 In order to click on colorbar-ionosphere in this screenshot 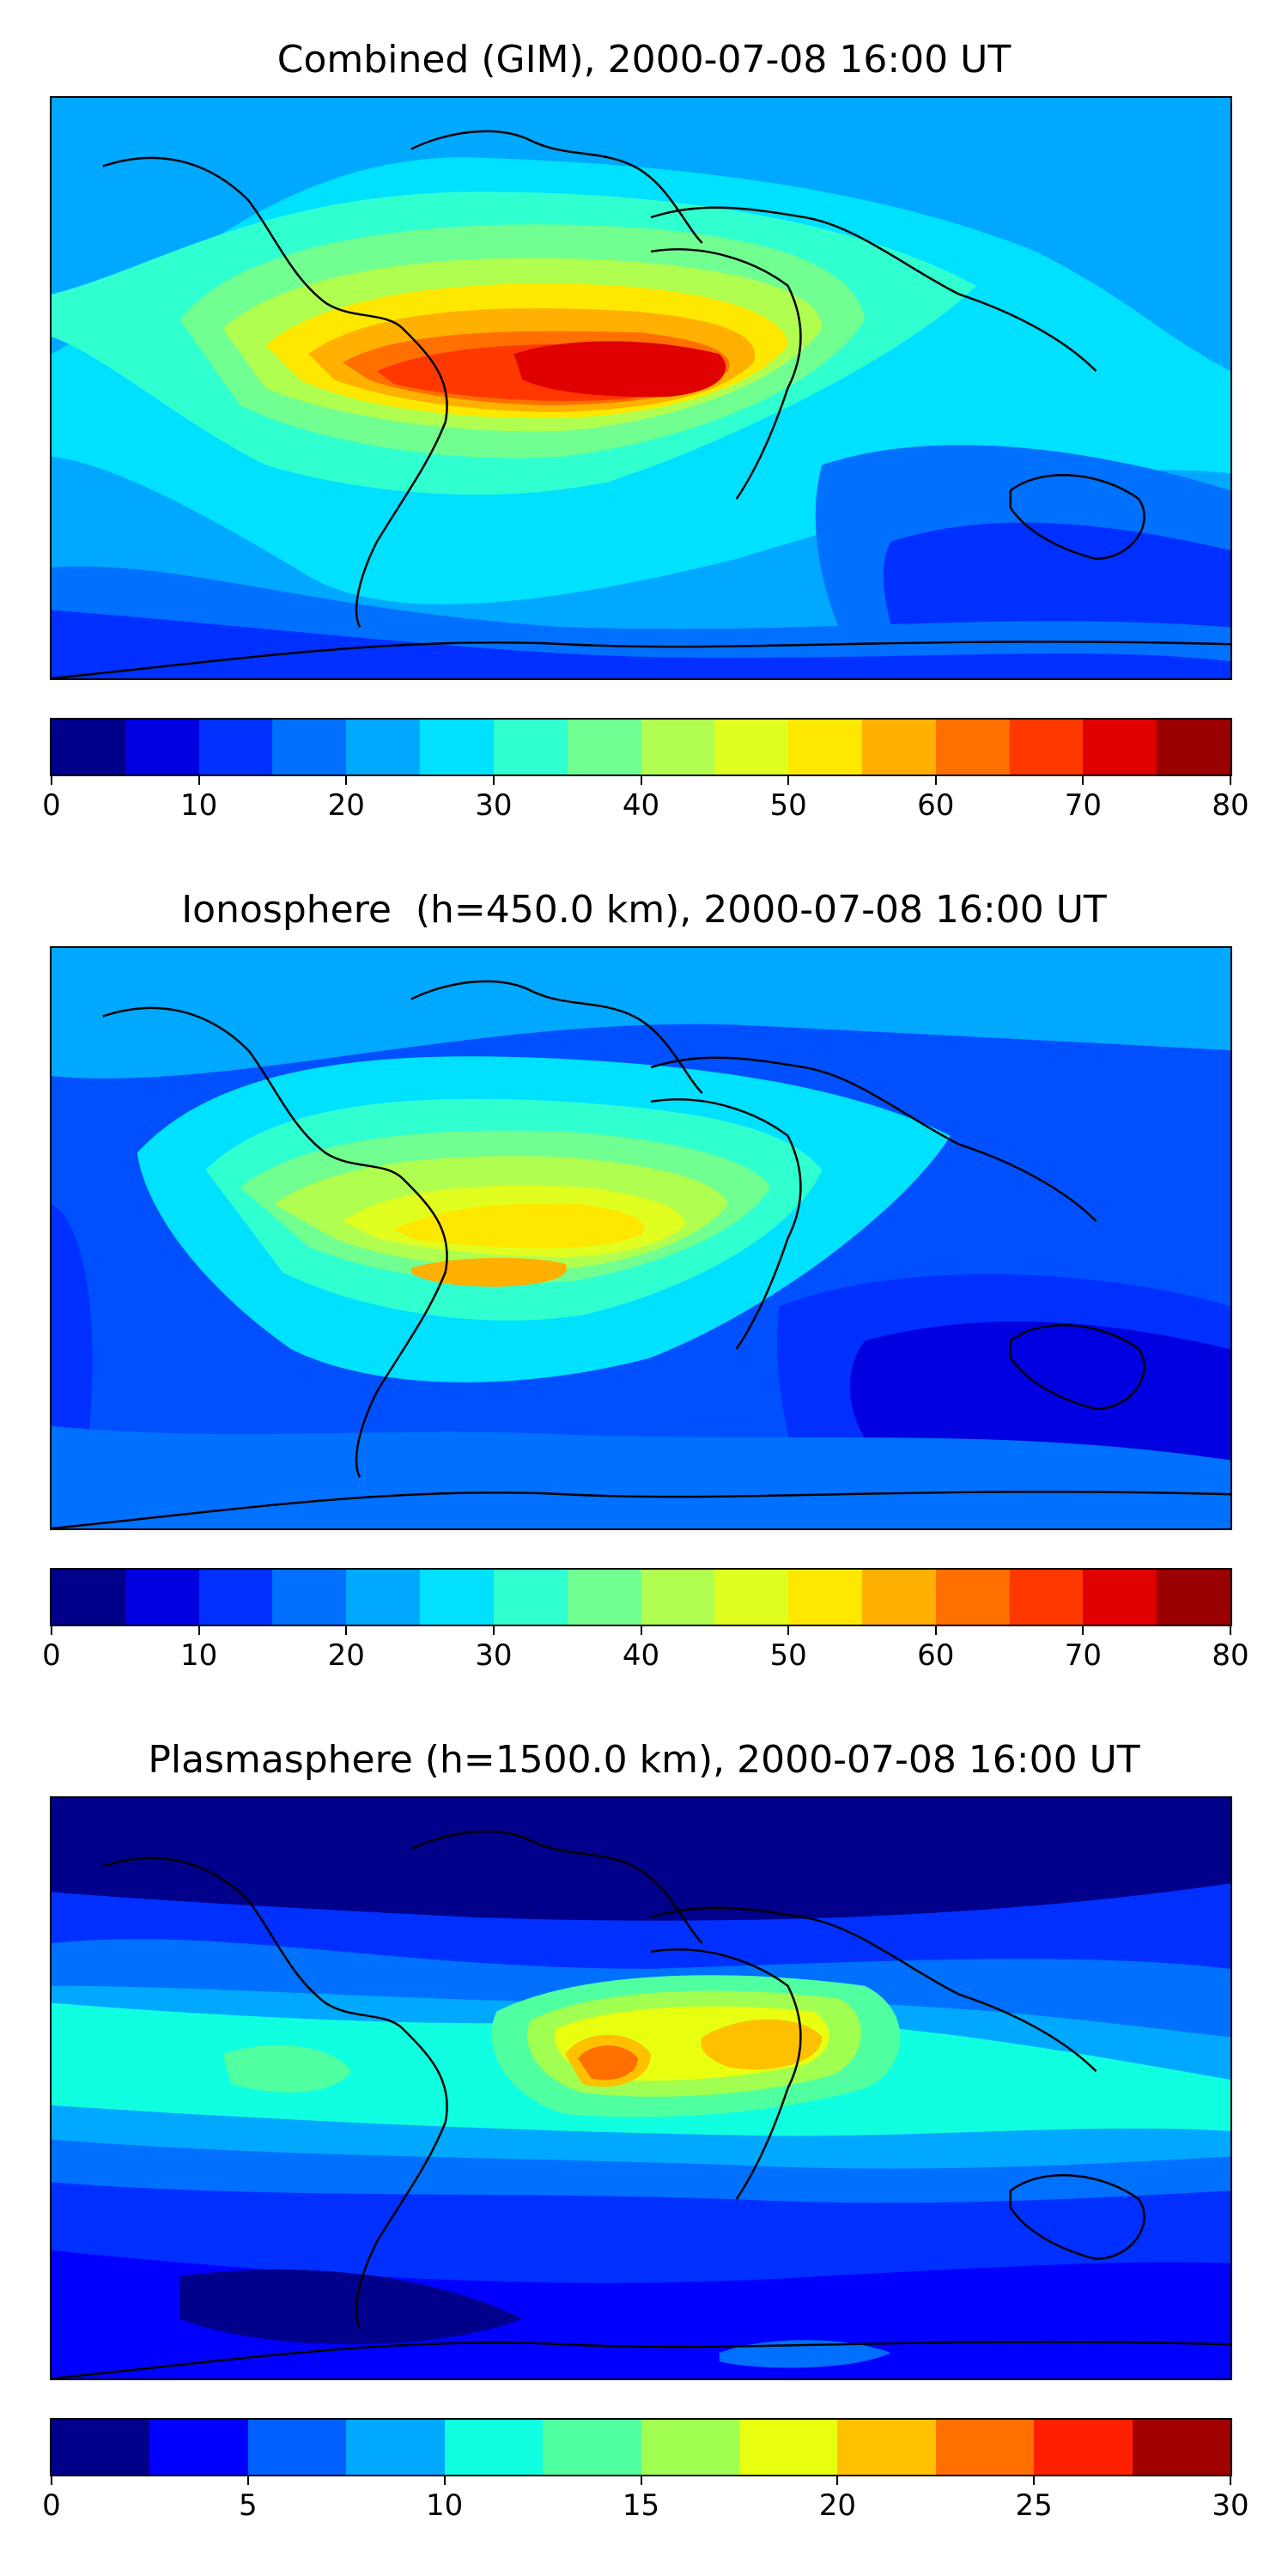, I will do `click(641, 1597)`.